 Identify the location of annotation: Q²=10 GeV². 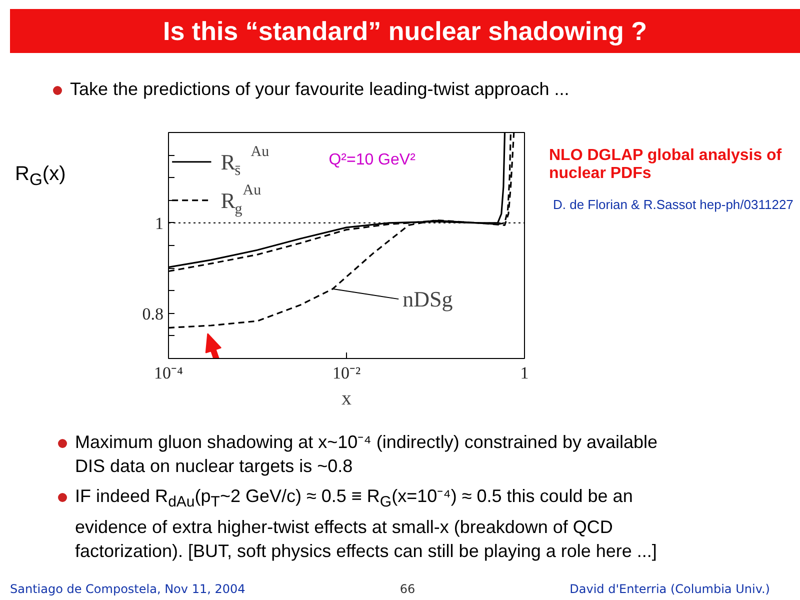
(372, 160).